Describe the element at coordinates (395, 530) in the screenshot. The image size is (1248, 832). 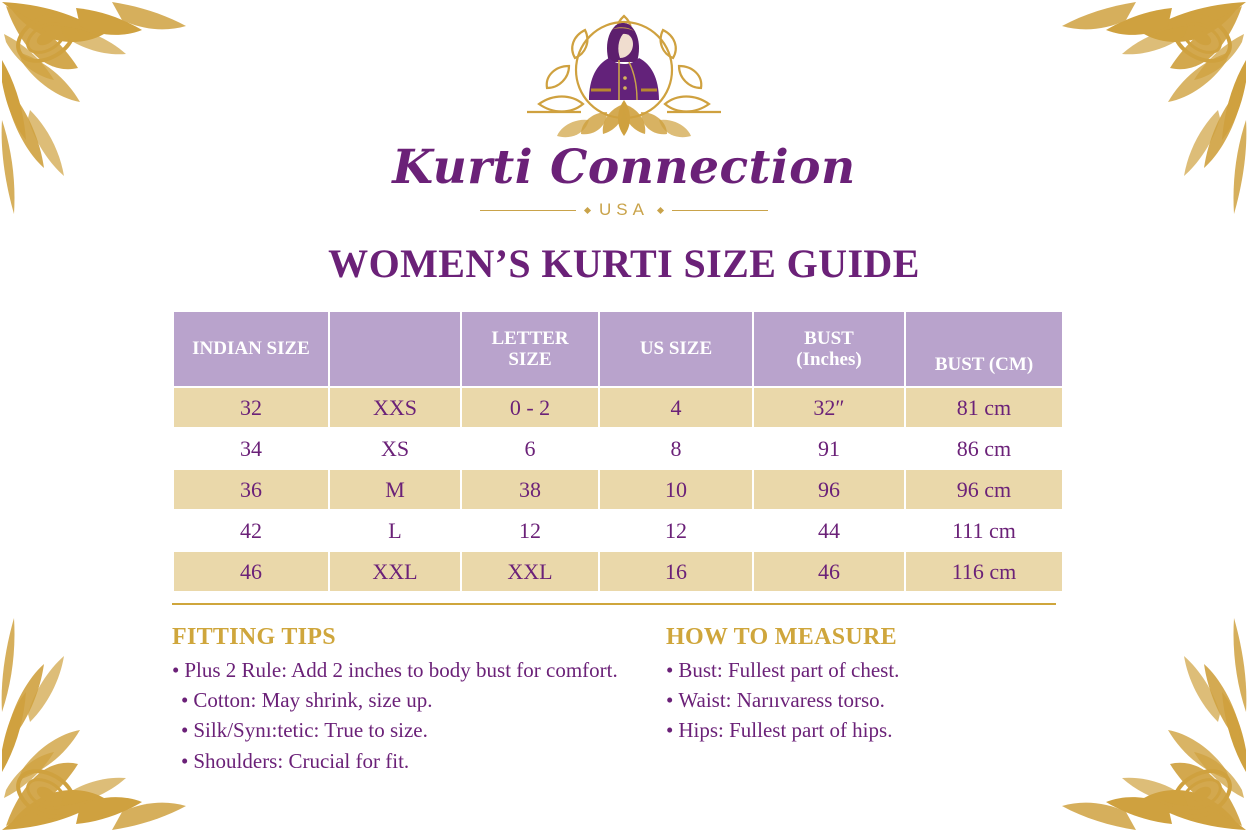
I see `cell-size-code: L` at that location.